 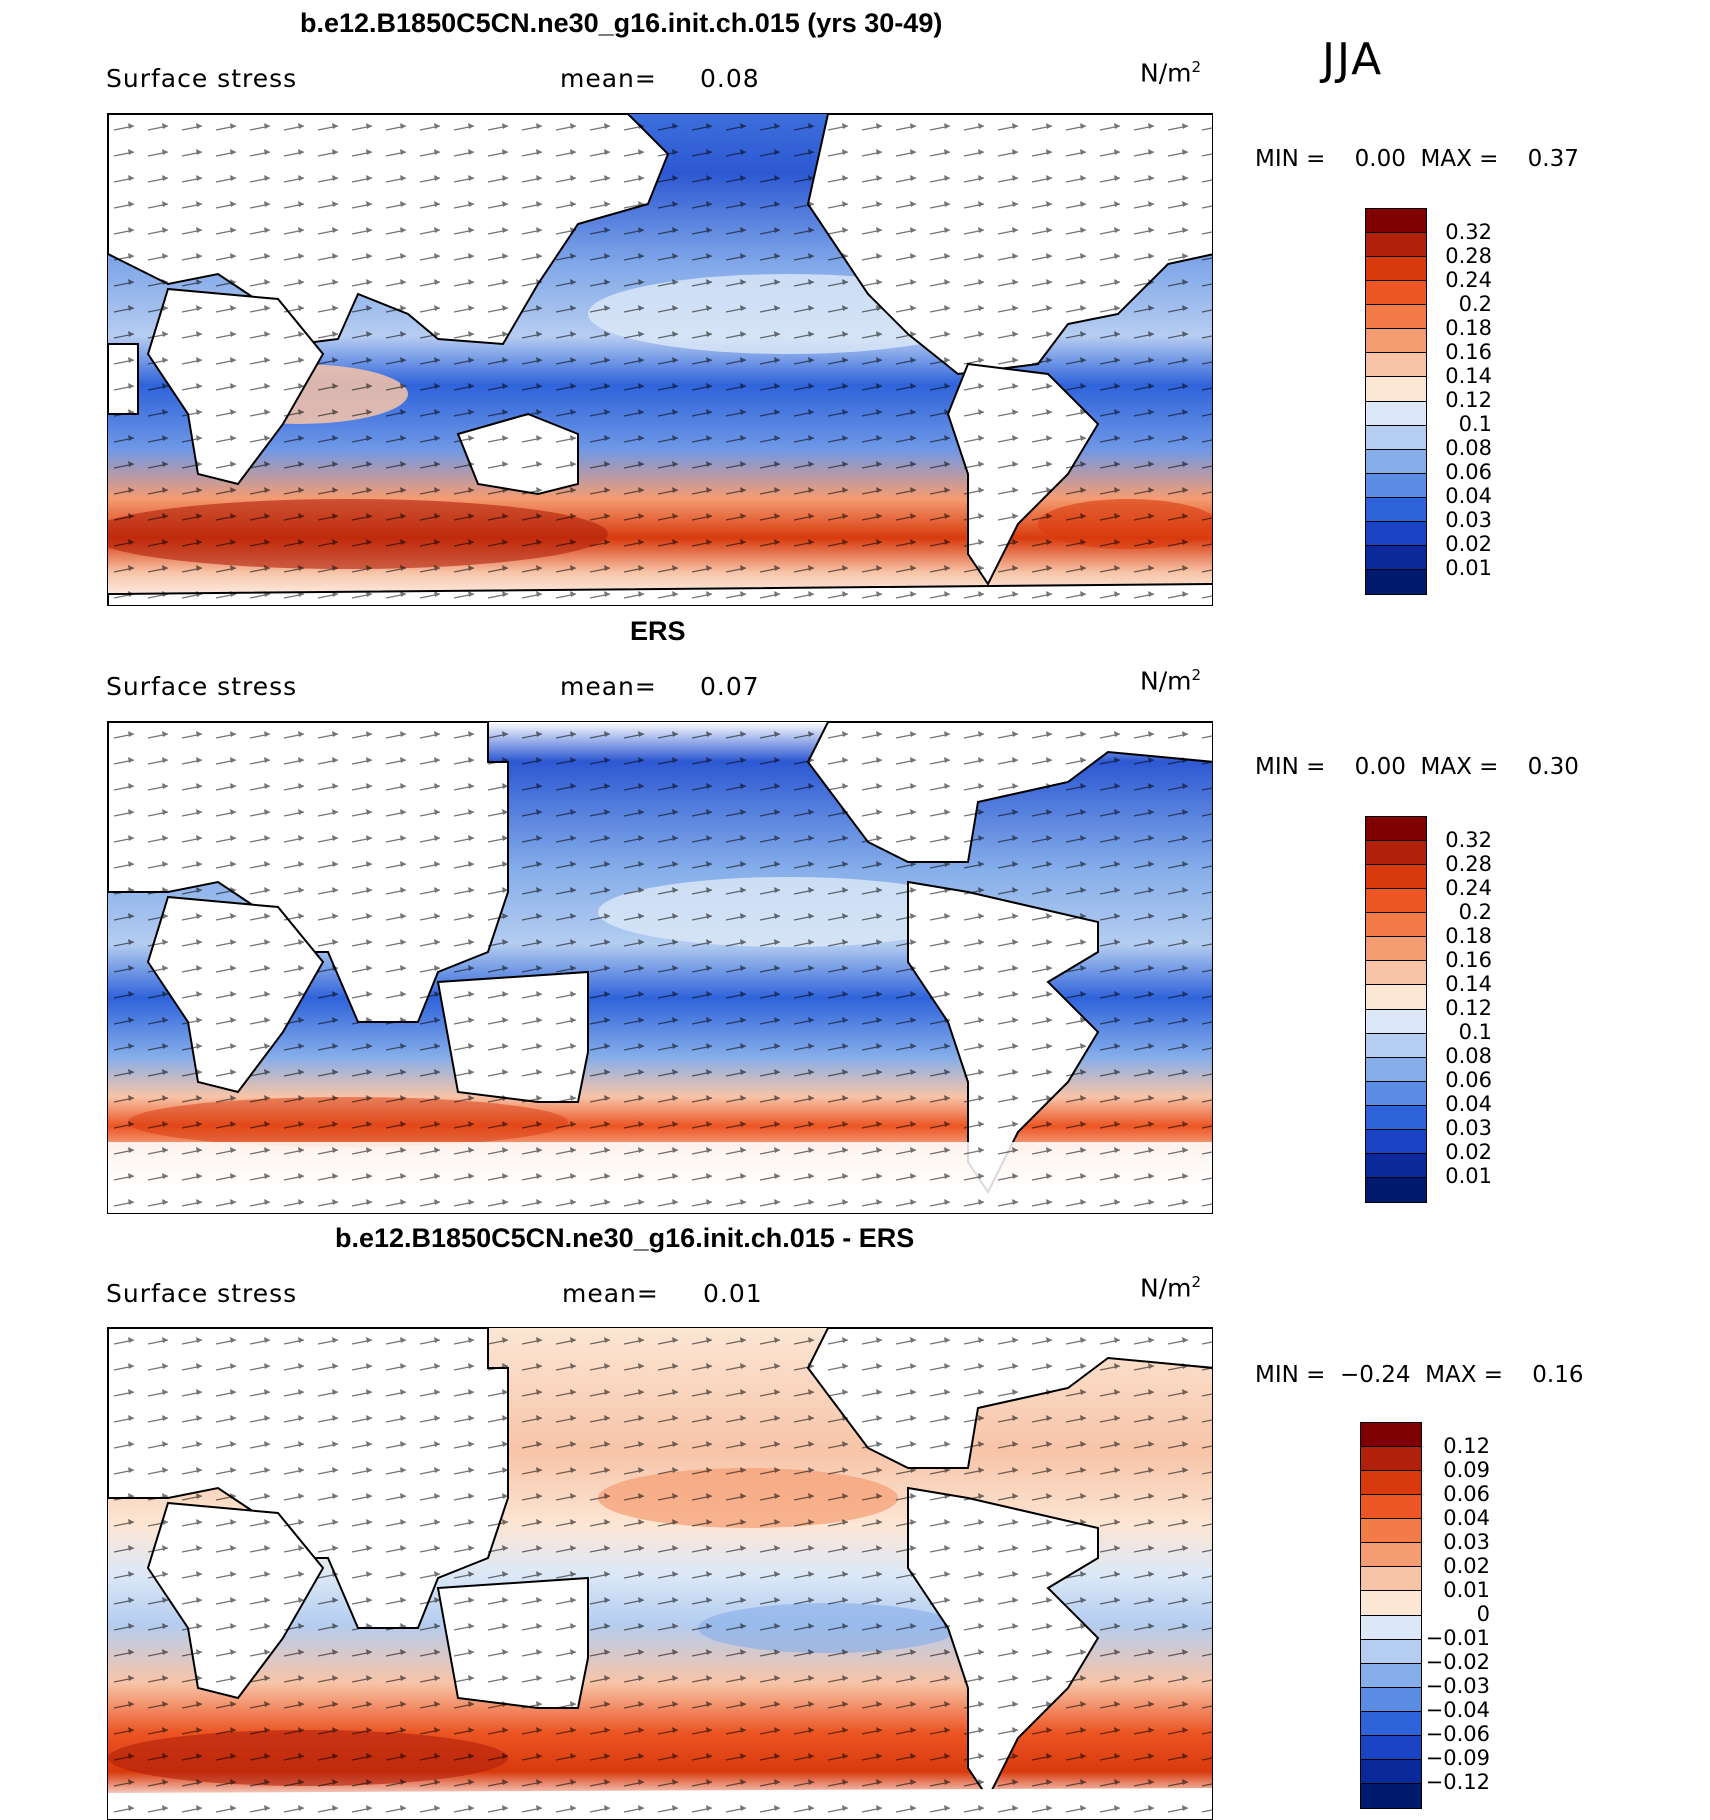 I want to click on panel2-title: ERS, so click(x=658, y=631).